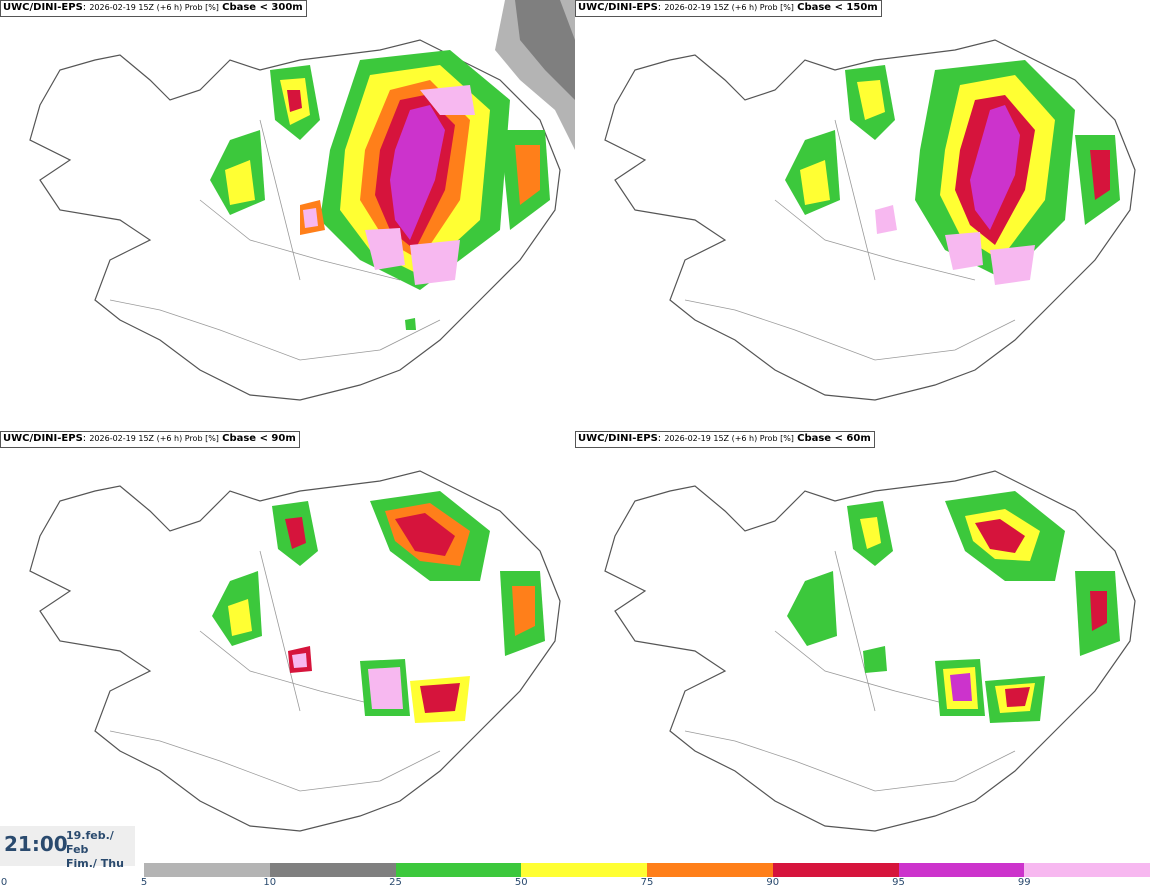 The width and height of the screenshot is (1150, 891). I want to click on colorbar-tick-label: 95, so click(898, 882).